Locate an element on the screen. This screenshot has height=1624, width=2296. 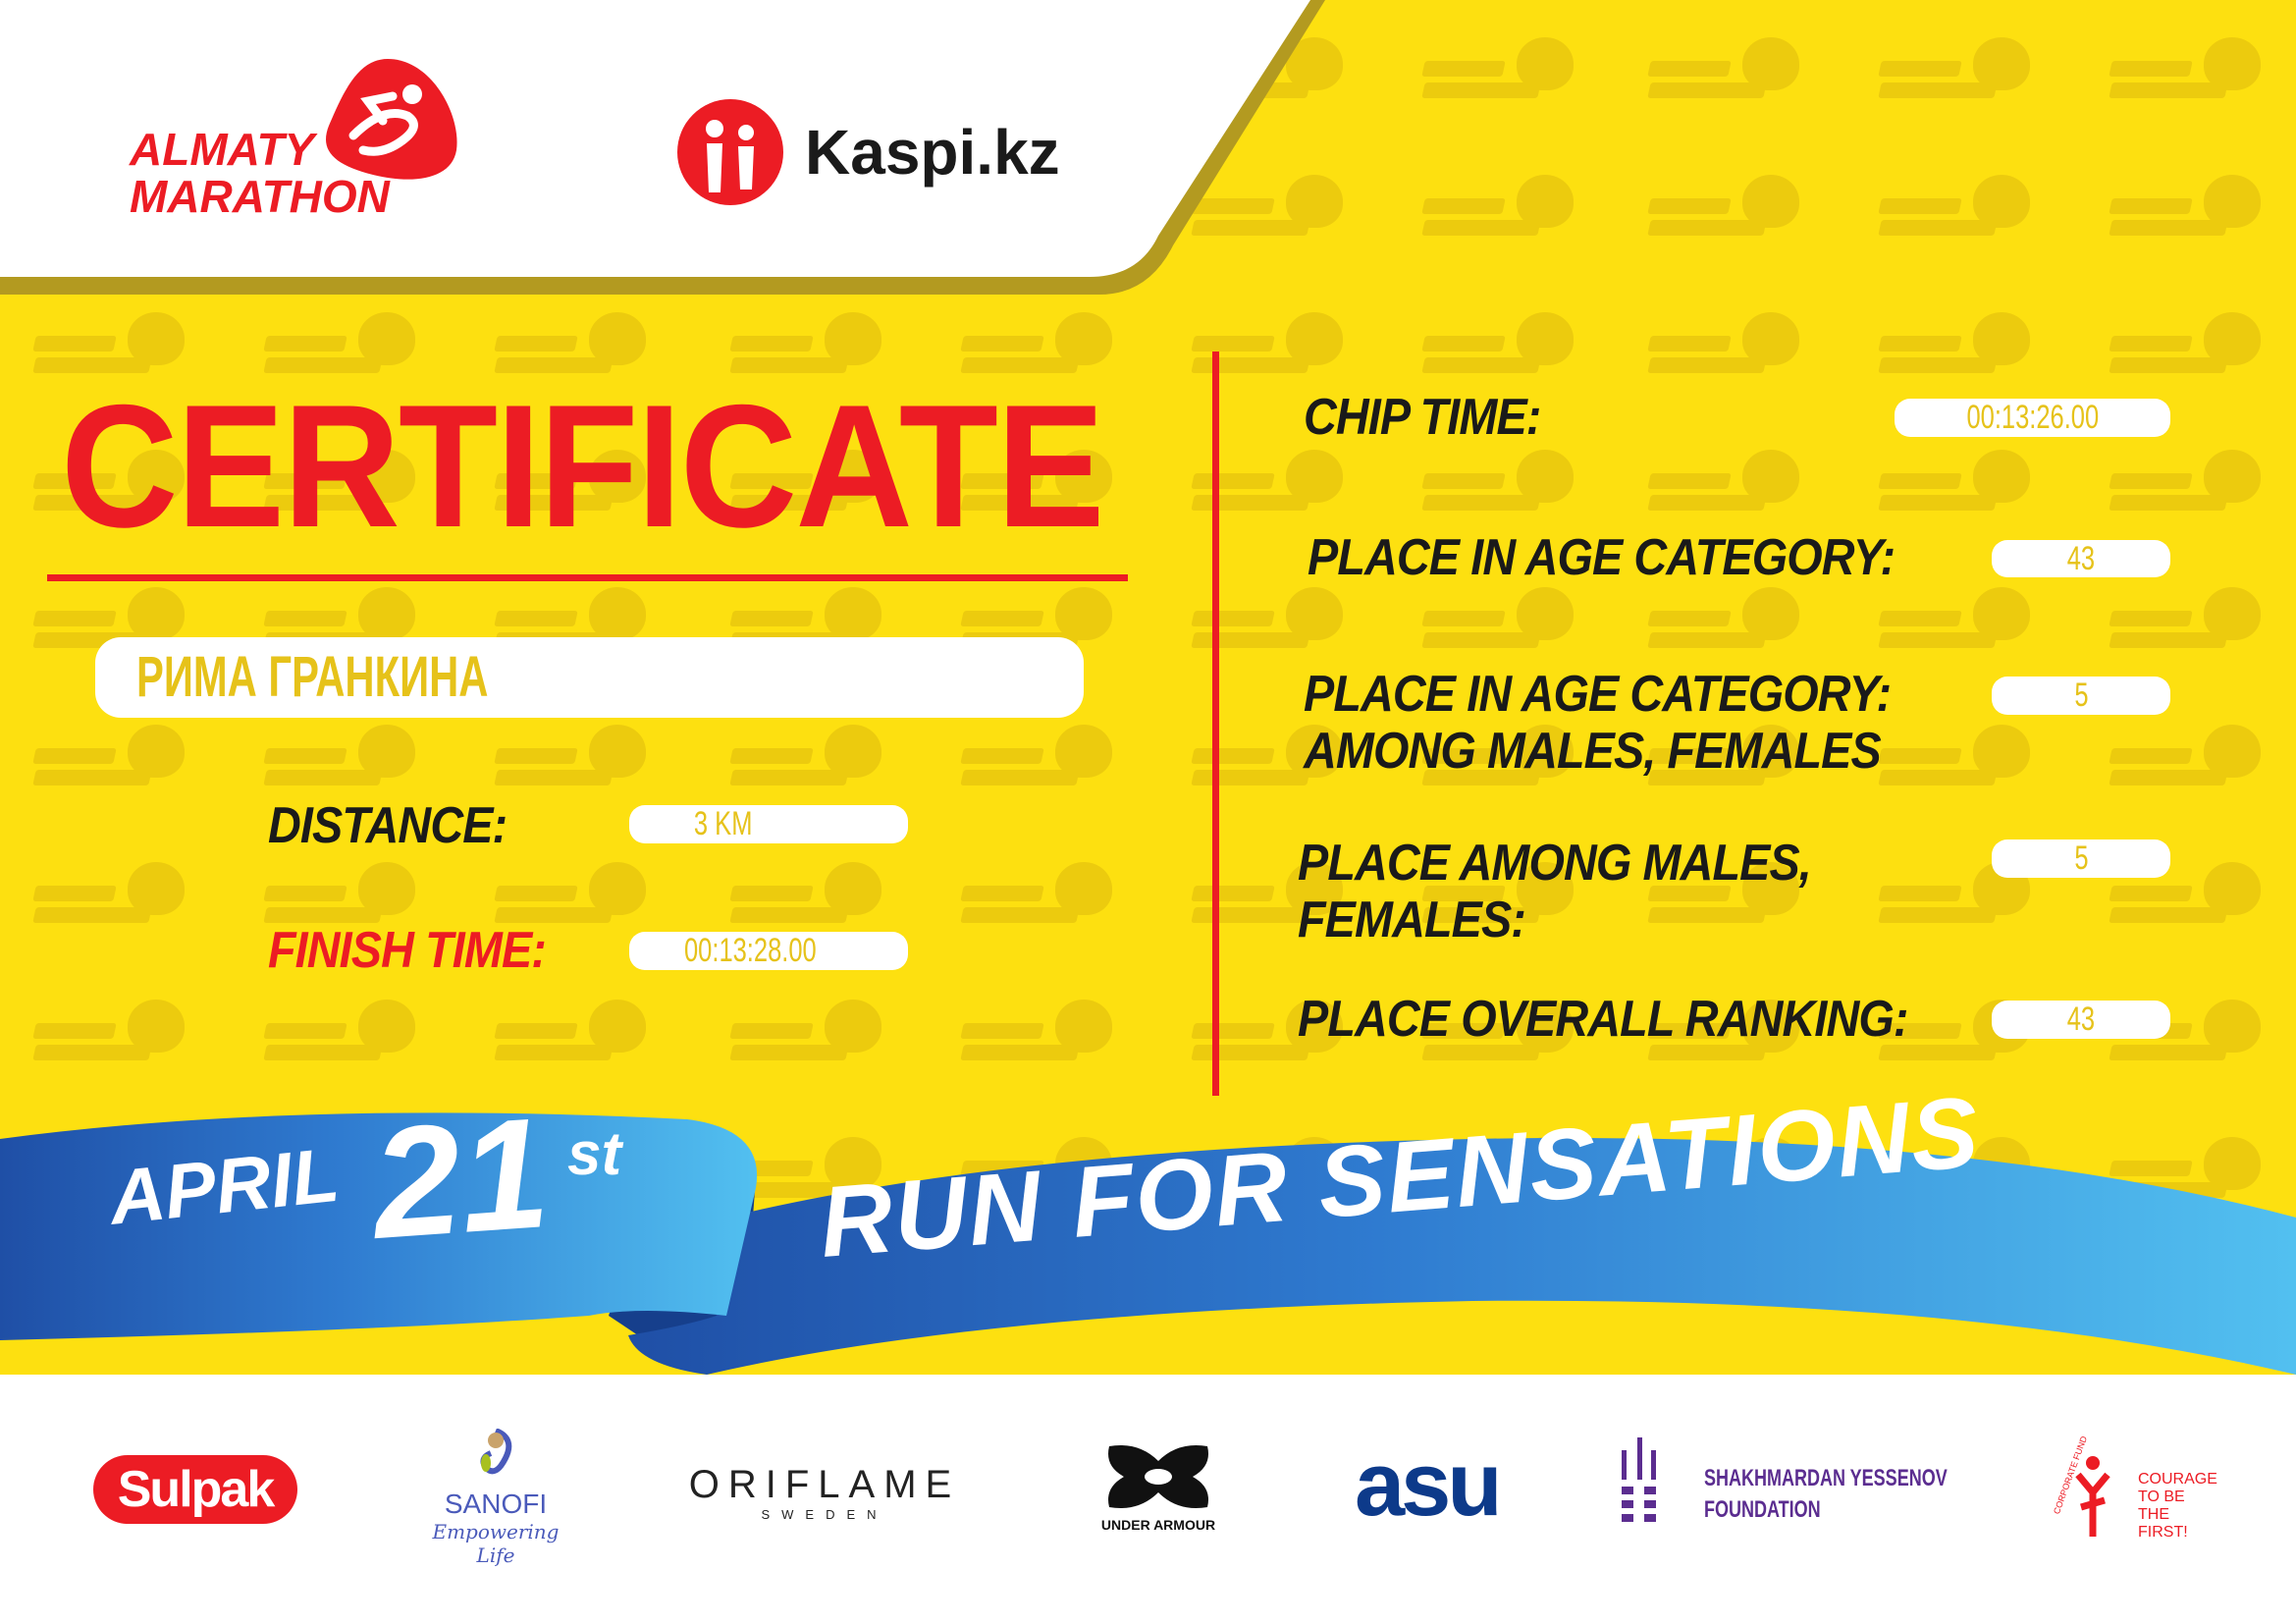
oriflame-name: ORIFLAME is located at coordinates (824, 1484).